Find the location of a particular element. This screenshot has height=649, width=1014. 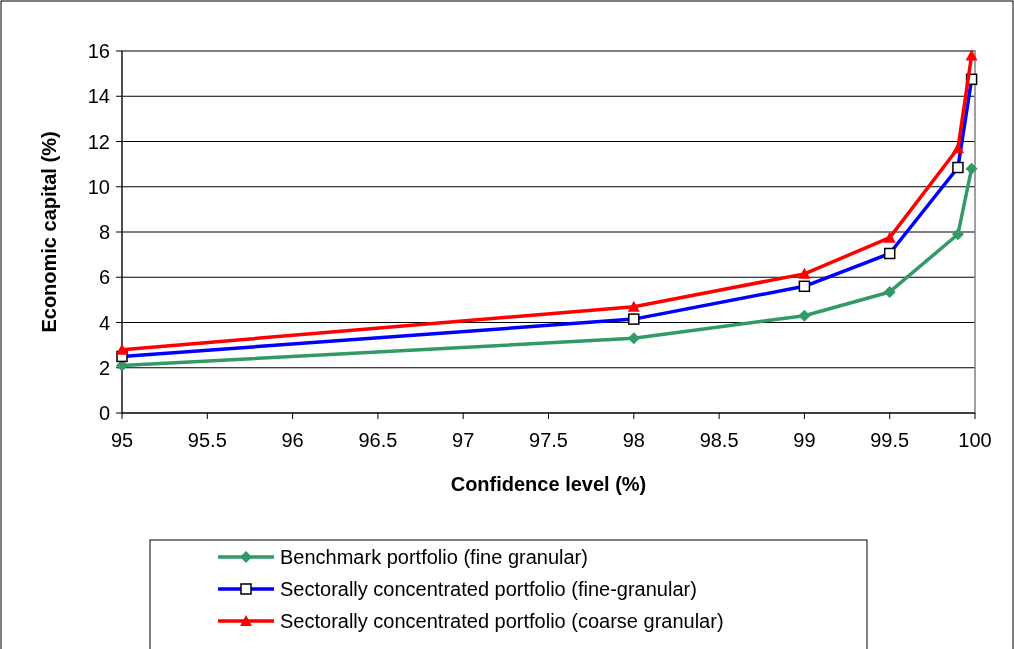

y-axis-title: Economic capital (%) is located at coordinates (49, 232).